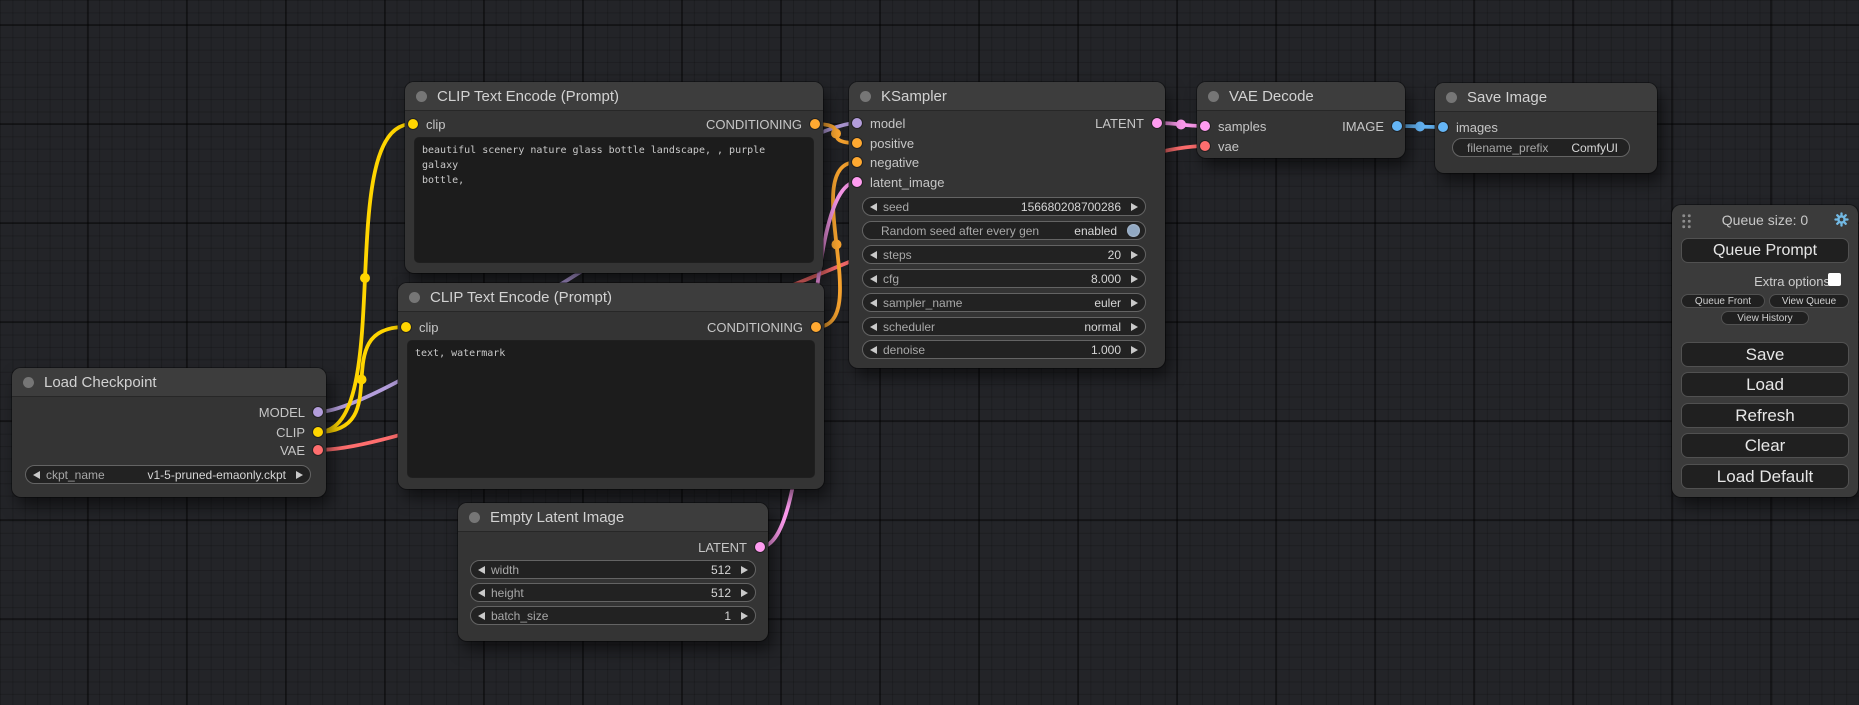  I want to click on load-default-button: Load Default, so click(1765, 476).